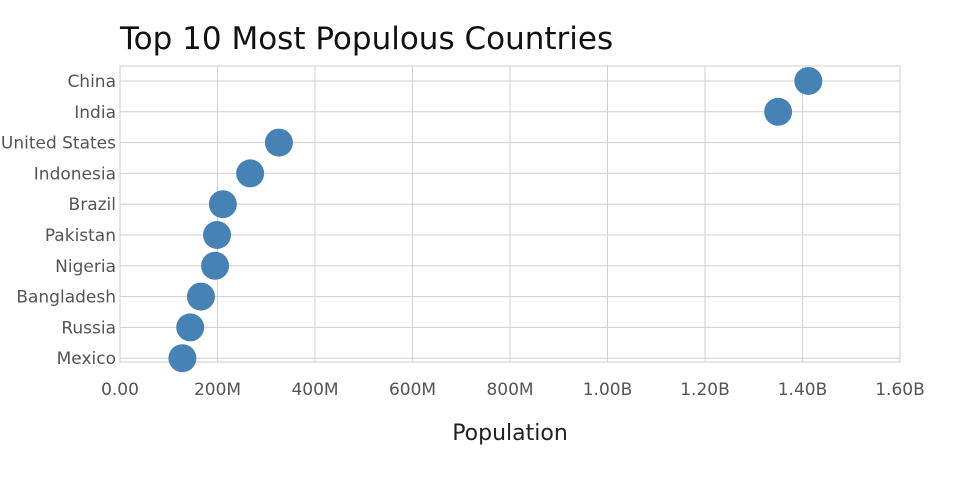 Image resolution: width=960 pixels, height=500 pixels. Describe the element at coordinates (95, 113) in the screenshot. I see `y-tick-label: India` at that location.